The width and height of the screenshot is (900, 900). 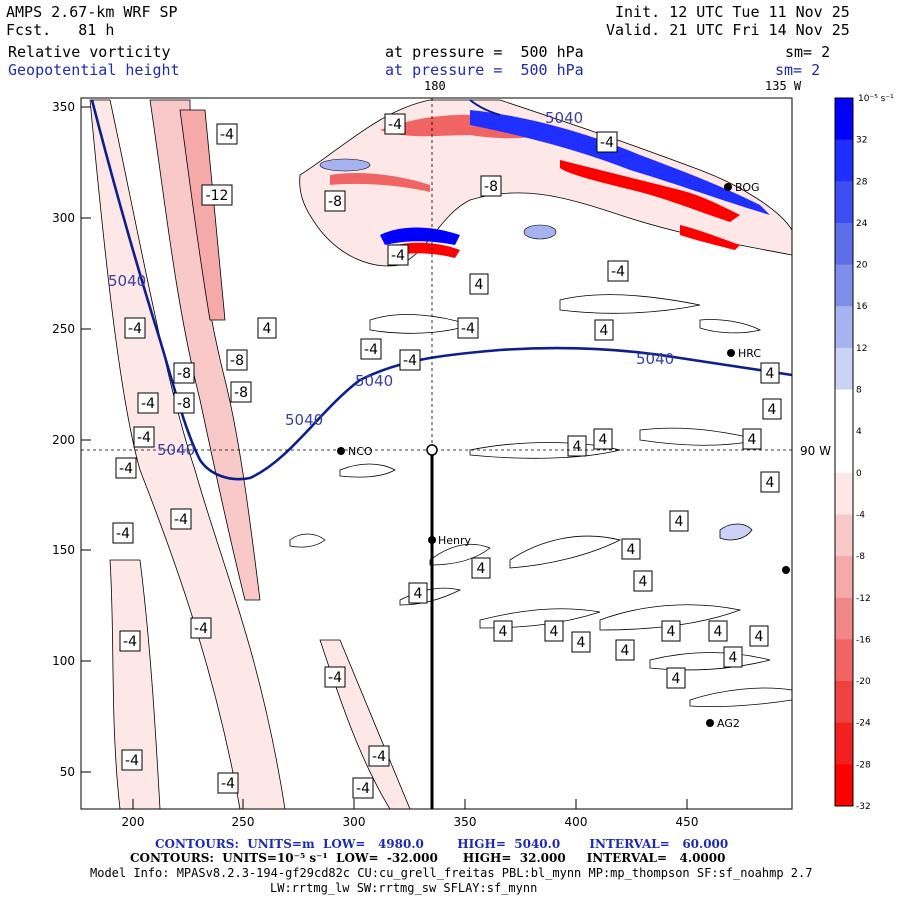 I want to click on colorbar-tick-label: 12, so click(x=861, y=349).